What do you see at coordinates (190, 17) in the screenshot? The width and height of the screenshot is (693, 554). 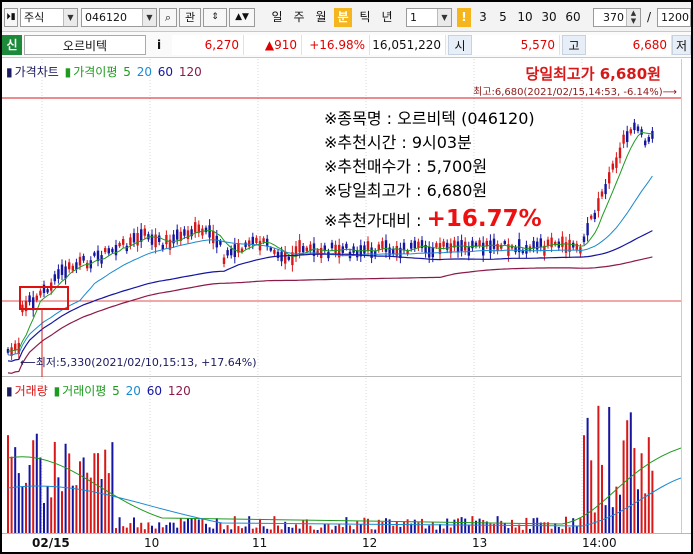 I see `kwan-button: 관` at bounding box center [190, 17].